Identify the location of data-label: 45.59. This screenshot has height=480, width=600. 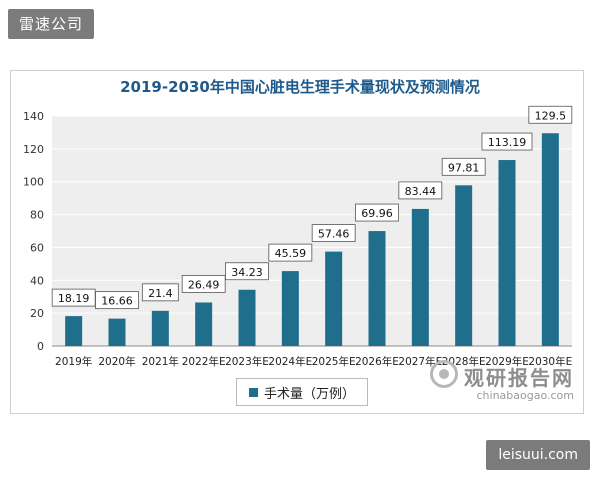
(291, 253).